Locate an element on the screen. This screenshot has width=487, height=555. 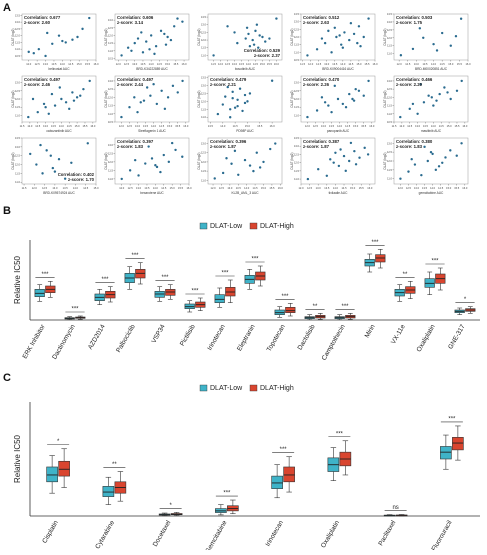
significance-label: * is located at coordinates (465, 300).